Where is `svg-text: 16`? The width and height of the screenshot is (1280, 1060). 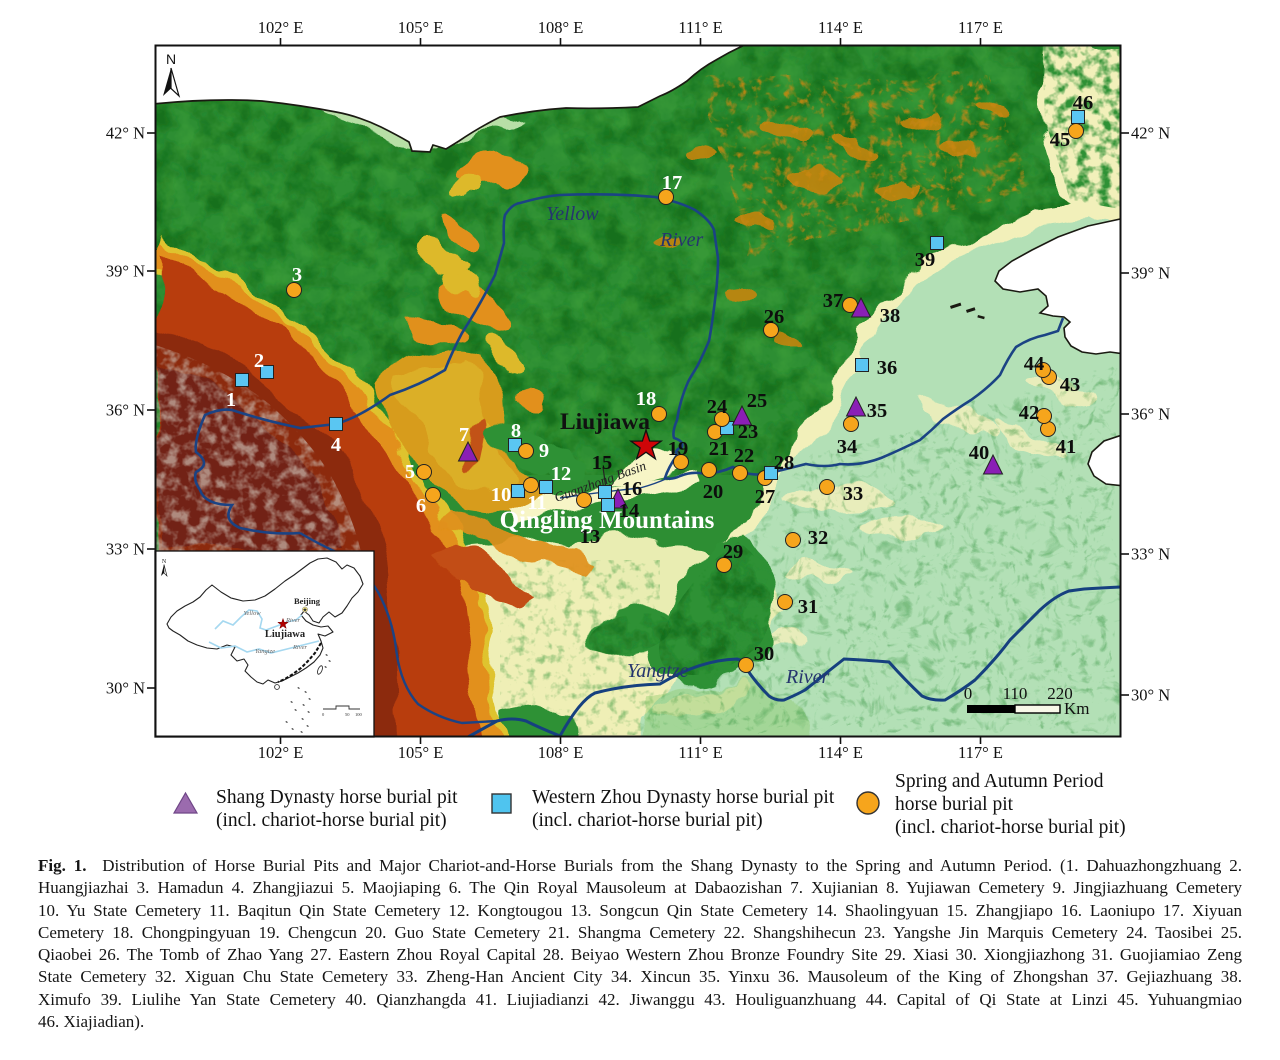 svg-text: 16 is located at coordinates (632, 489).